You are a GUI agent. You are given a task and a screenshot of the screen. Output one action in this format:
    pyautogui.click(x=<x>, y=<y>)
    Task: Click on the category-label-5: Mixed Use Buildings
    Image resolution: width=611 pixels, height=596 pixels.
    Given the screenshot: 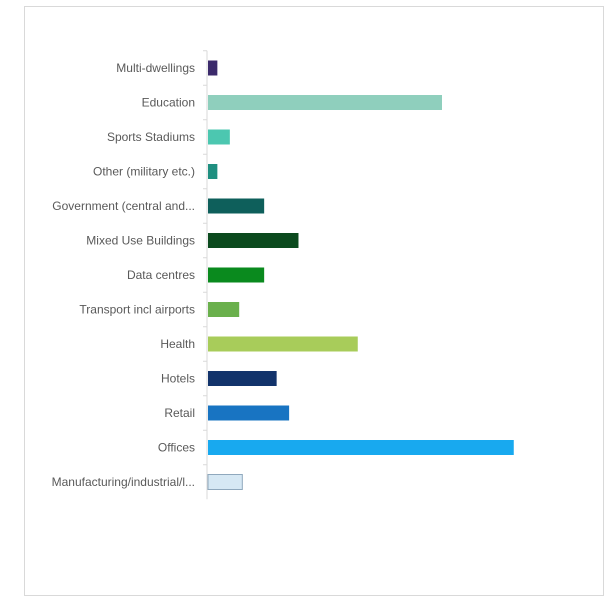 What is the action you would take?
    pyautogui.click(x=140, y=241)
    